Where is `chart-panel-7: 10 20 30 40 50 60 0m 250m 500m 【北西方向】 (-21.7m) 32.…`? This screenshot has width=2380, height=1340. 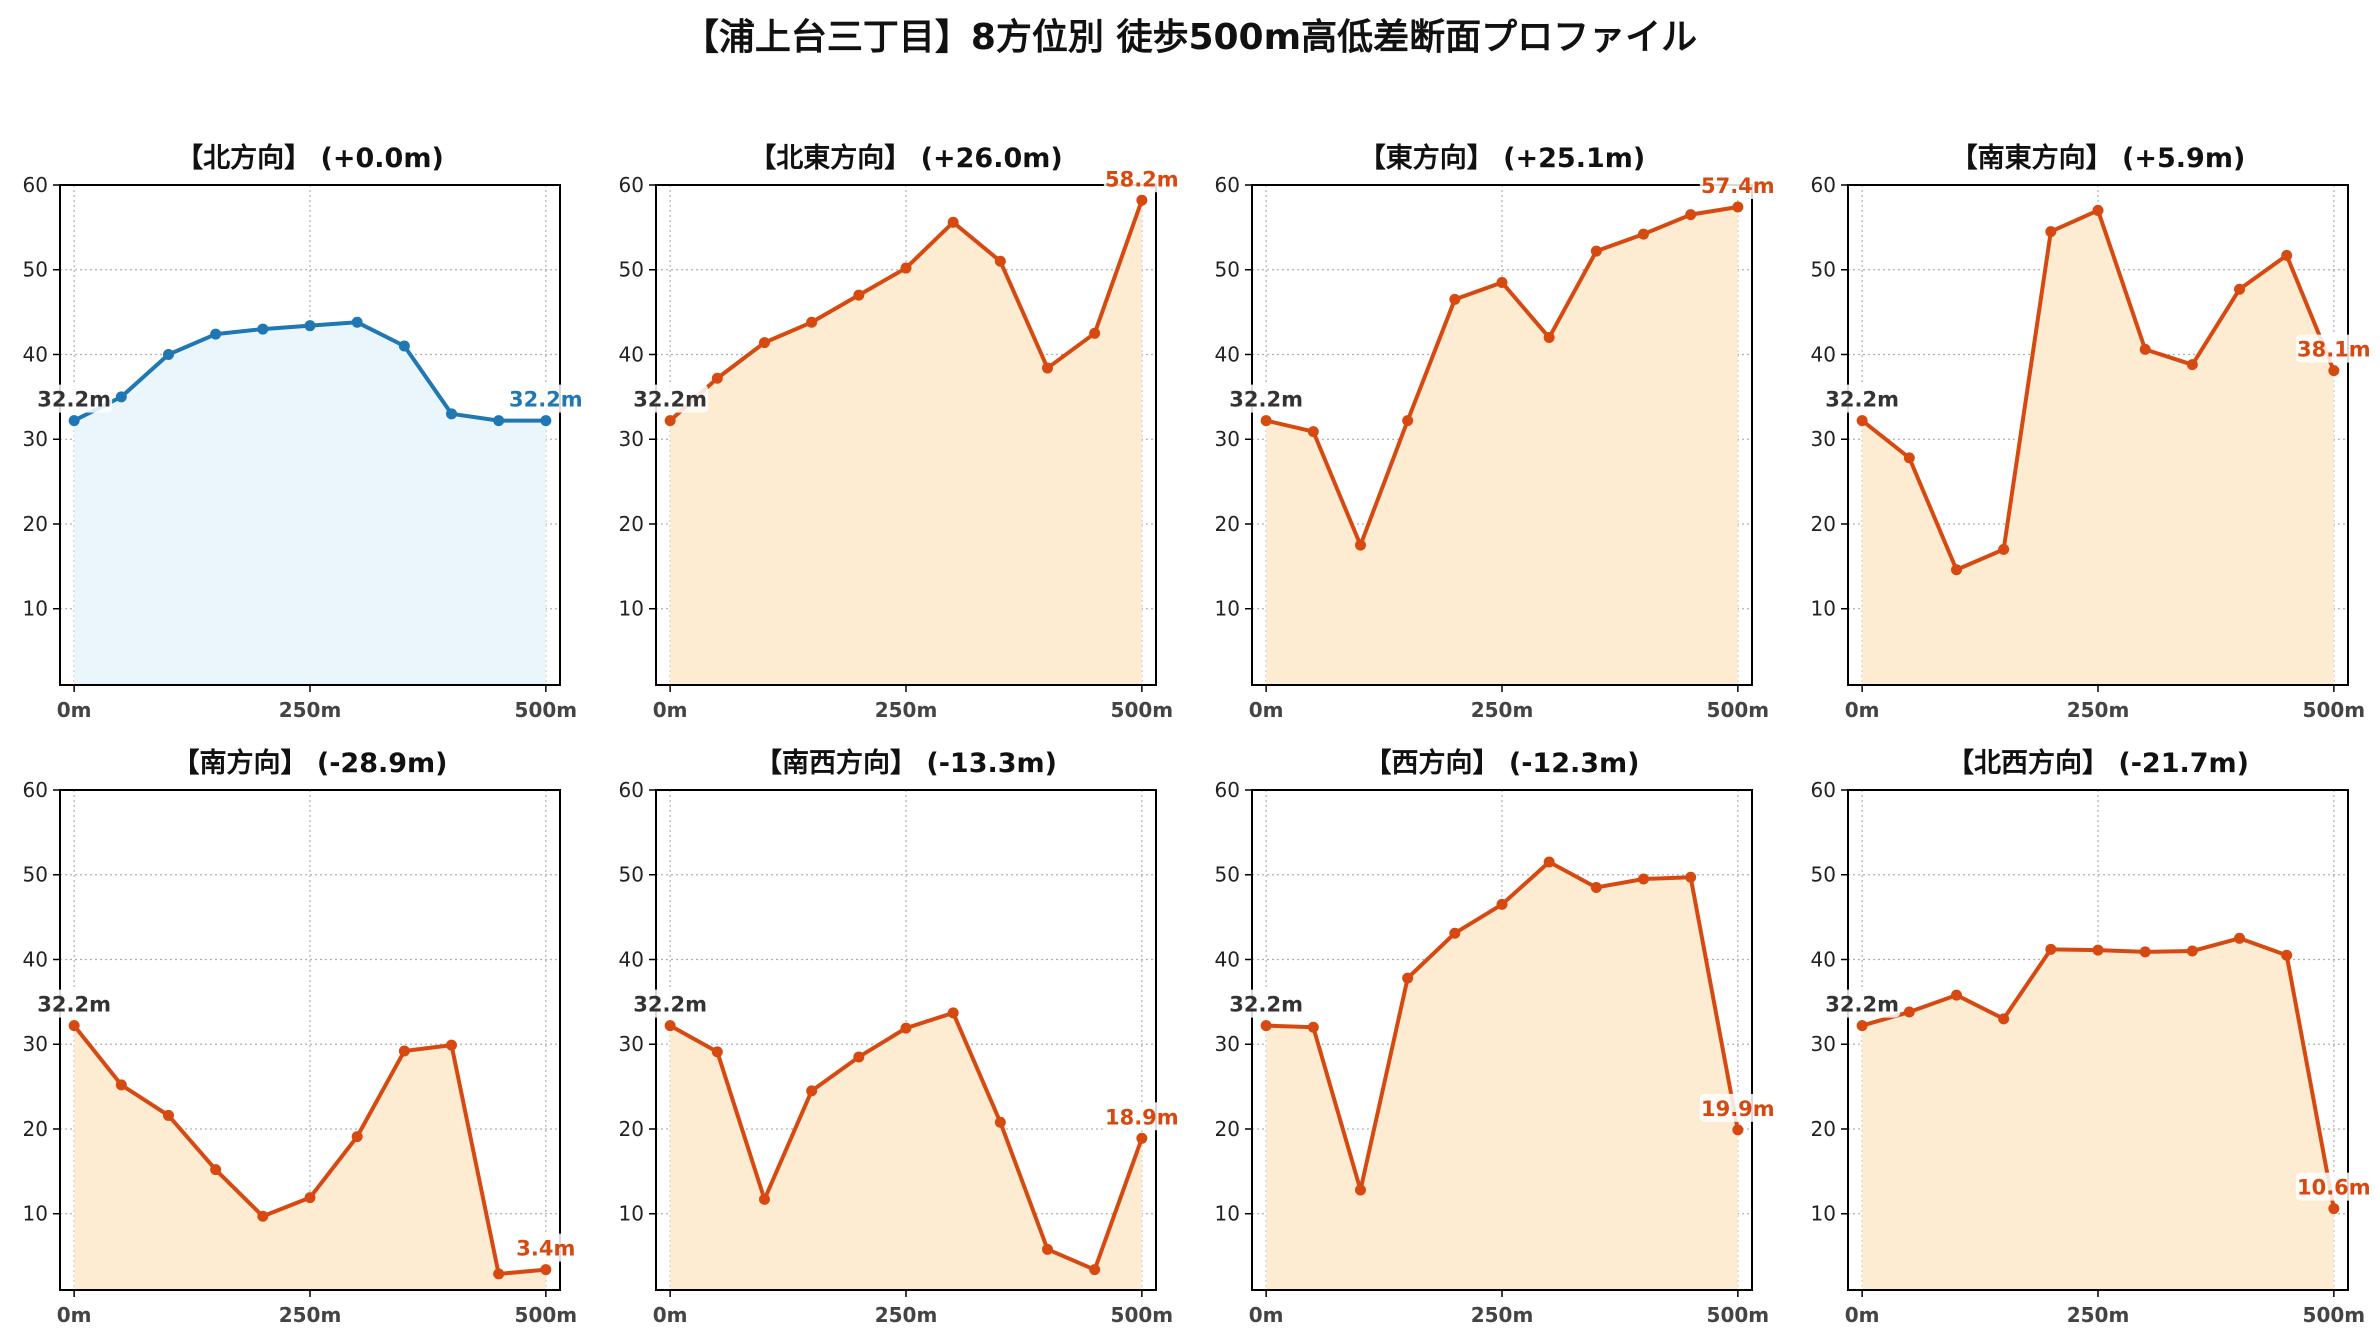 chart-panel-7: 10 20 30 40 50 60 0m 250m 500m 【北西方向】 (-21.7m) 32.… is located at coordinates (2091, 1037).